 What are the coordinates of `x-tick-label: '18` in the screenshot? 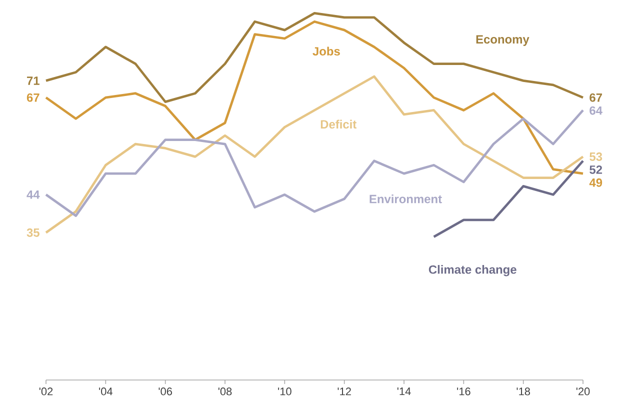 It's located at (523, 392).